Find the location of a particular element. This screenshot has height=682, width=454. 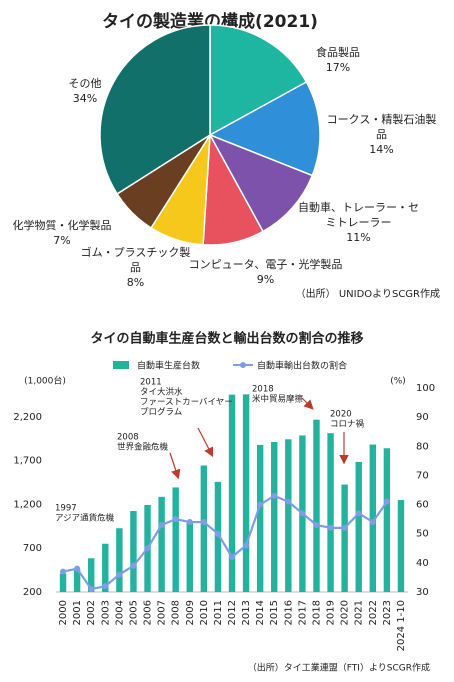

annotation: 2018 is located at coordinates (263, 390).